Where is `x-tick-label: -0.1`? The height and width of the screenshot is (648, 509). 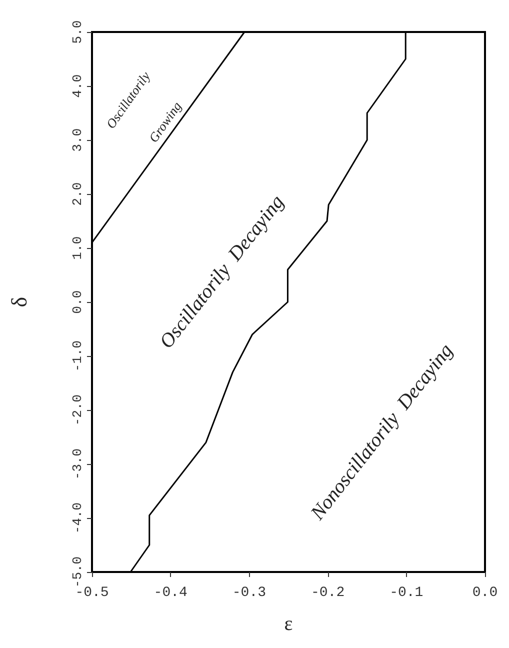
x-tick-label: -0.1 is located at coordinates (407, 593).